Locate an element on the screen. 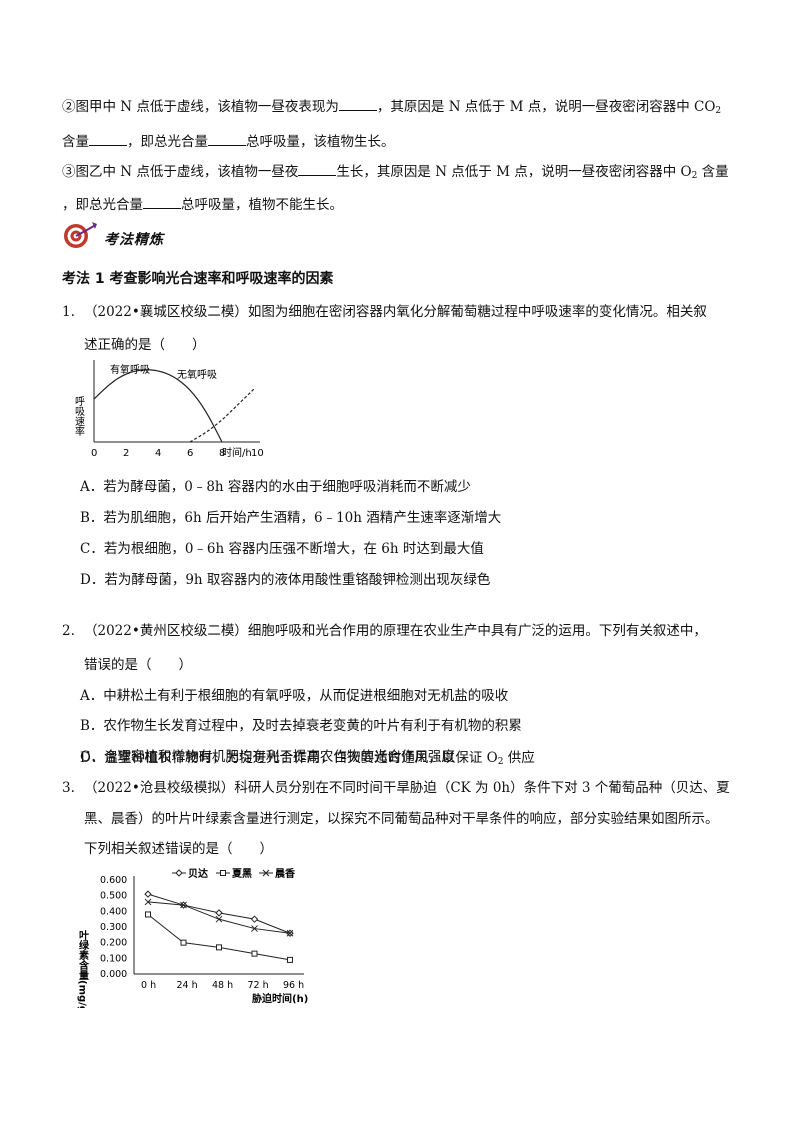 Image resolution: width=800 pixels, height=1132 pixels. x-tick-label: 24 h is located at coordinates (187, 985).